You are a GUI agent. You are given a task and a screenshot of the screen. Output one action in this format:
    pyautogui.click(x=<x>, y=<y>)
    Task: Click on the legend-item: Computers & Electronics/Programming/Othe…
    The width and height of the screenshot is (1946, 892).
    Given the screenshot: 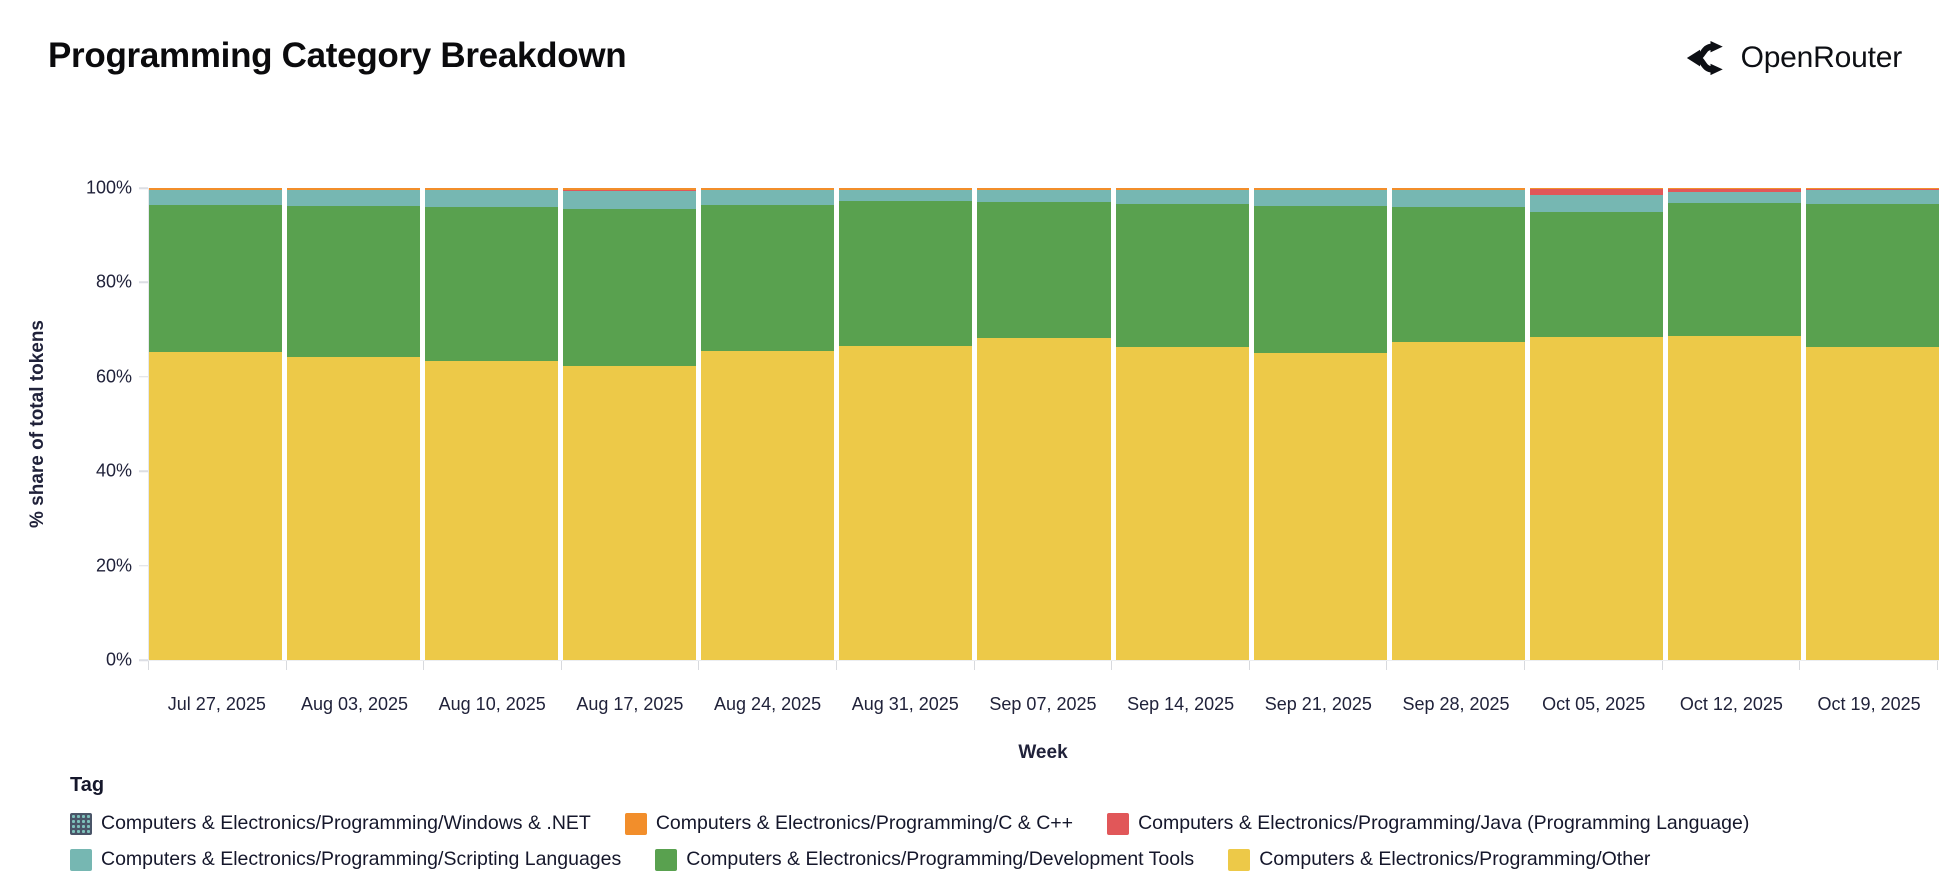 What is the action you would take?
    pyautogui.click(x=1439, y=859)
    